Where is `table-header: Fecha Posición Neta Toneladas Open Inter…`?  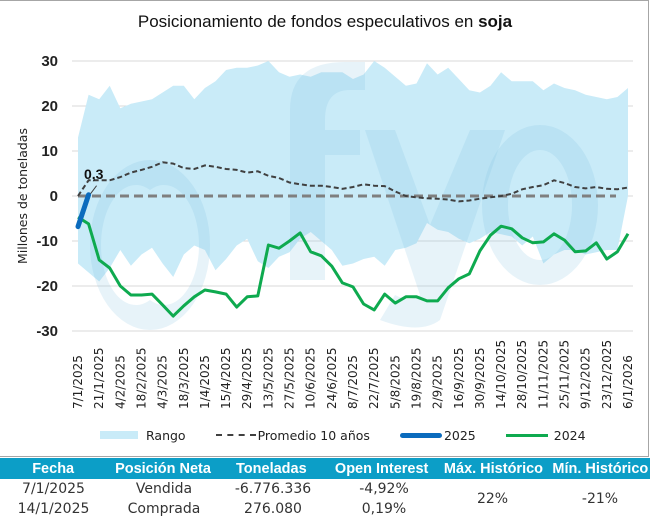 table-header: Fecha Posición Neta Toneladas Open Inter… is located at coordinates (325, 468).